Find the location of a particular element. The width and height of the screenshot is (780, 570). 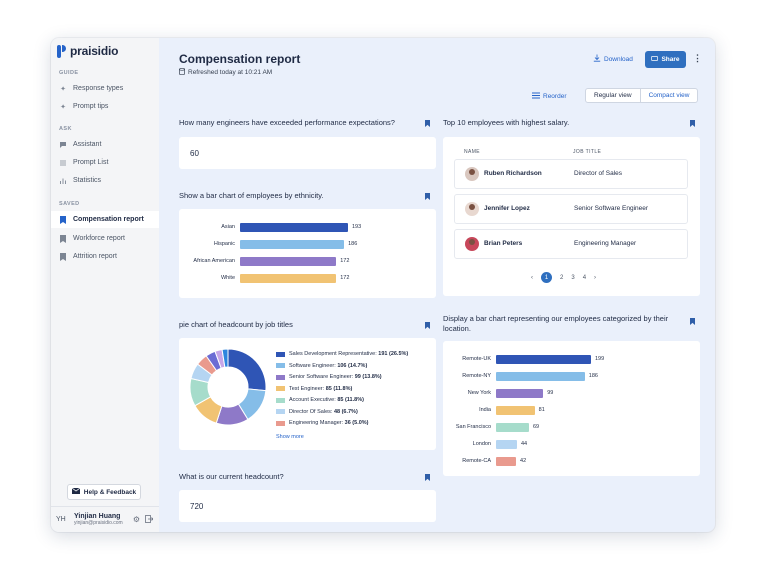

sidebar-item-attrition-report: Attrition report is located at coordinates (105, 256).